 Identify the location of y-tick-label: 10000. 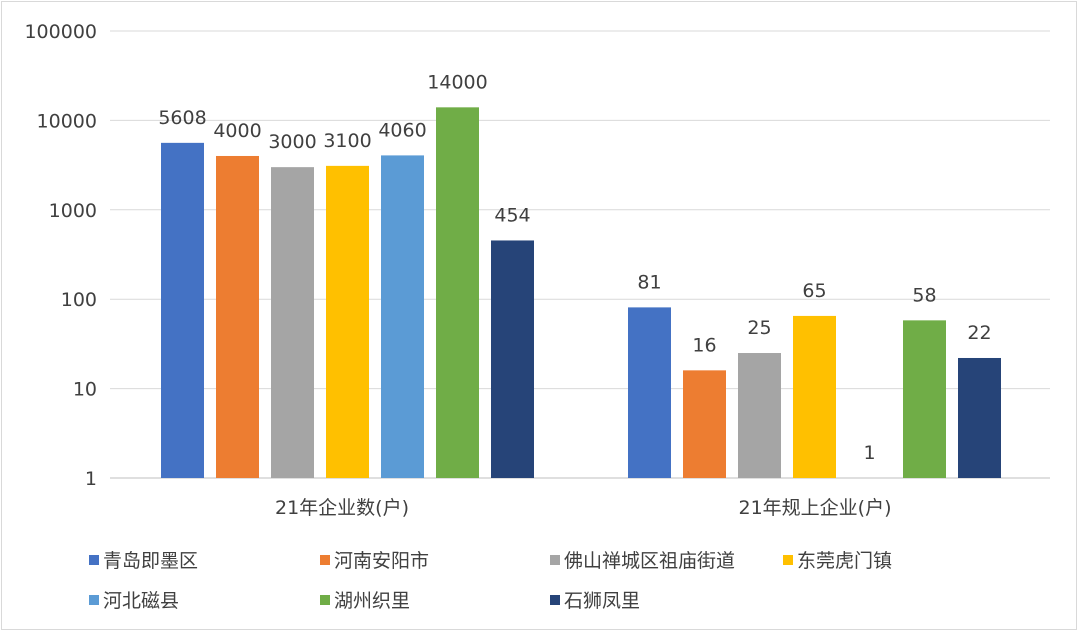
(67, 121).